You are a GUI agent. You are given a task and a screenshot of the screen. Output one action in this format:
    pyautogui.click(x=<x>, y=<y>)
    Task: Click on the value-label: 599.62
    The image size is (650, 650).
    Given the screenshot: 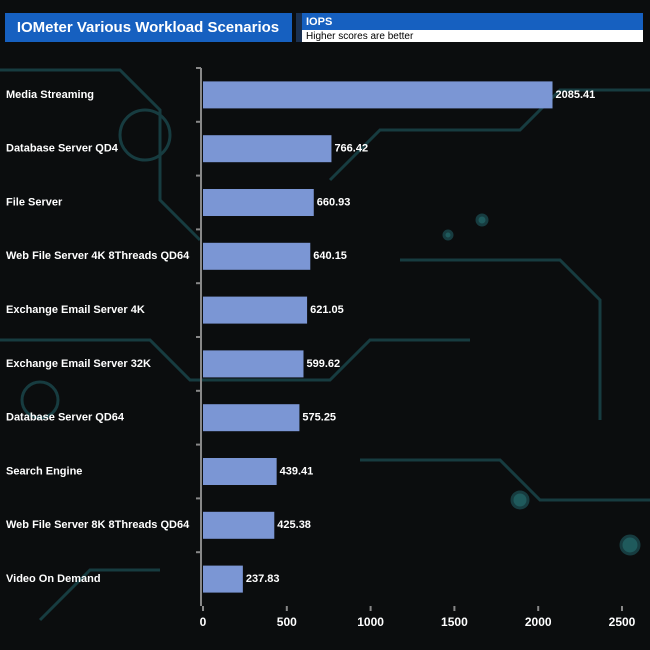 What is the action you would take?
    pyautogui.click(x=323, y=364)
    